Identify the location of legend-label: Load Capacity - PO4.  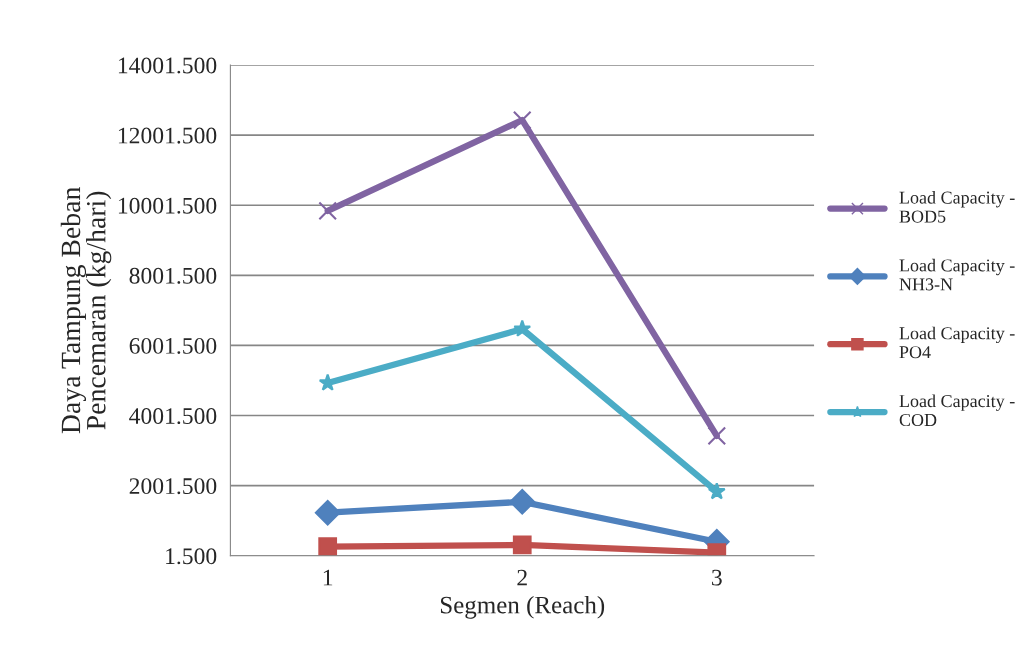
(957, 342).